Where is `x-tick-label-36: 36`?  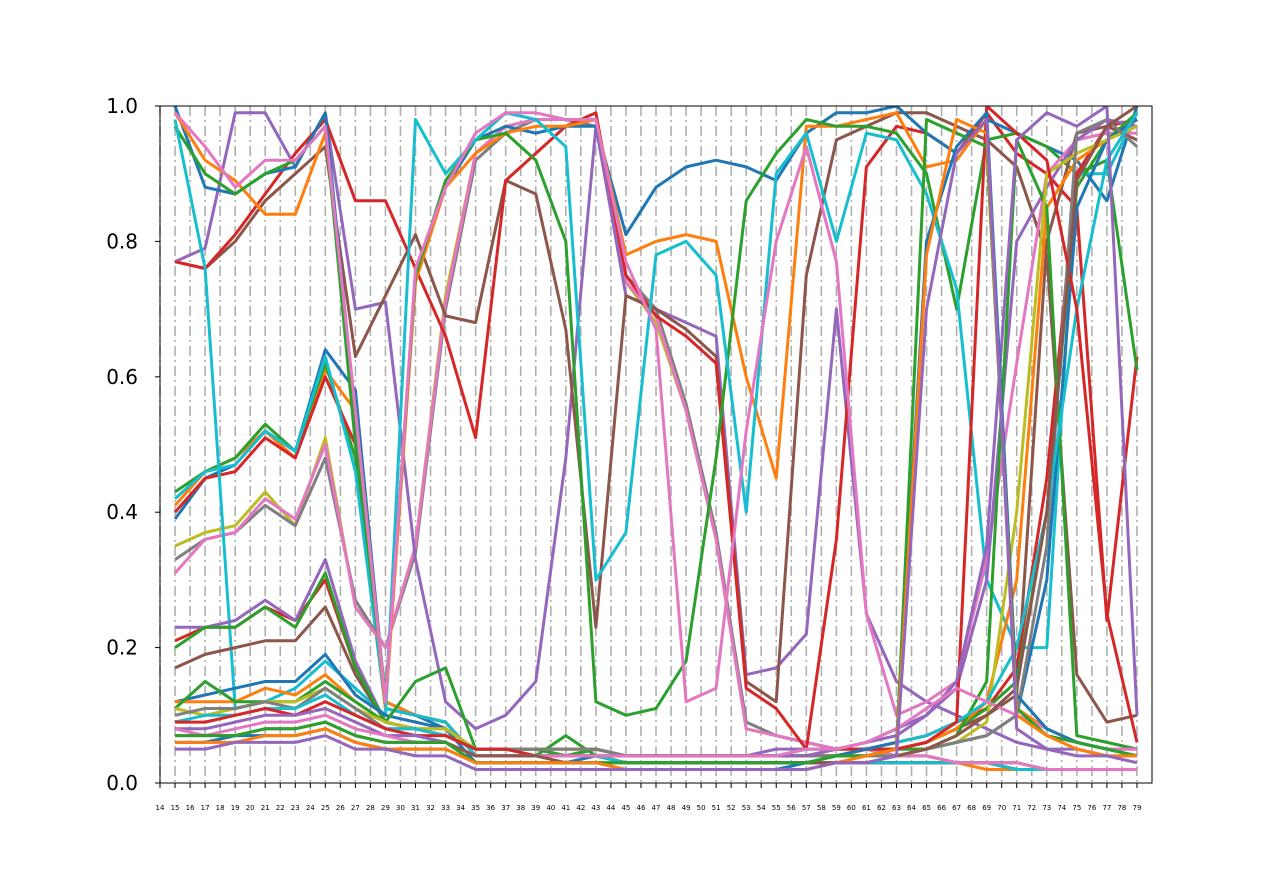
x-tick-label-36: 36 is located at coordinates (490, 808).